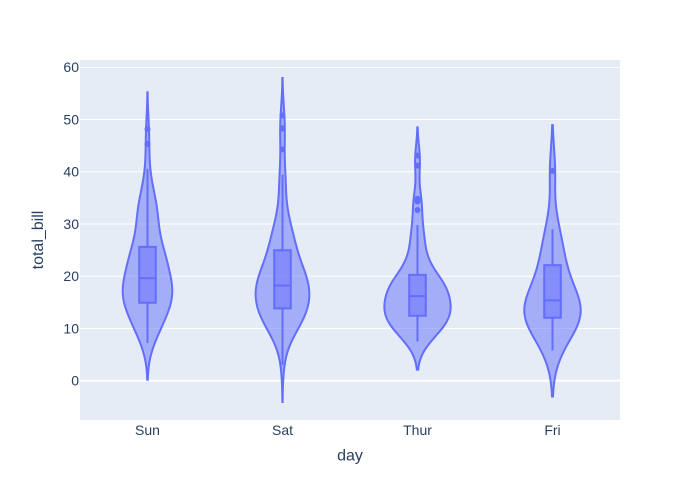 Image resolution: width=700 pixels, height=500 pixels. Describe the element at coordinates (552, 430) in the screenshot. I see `svg-text: Fri` at that location.